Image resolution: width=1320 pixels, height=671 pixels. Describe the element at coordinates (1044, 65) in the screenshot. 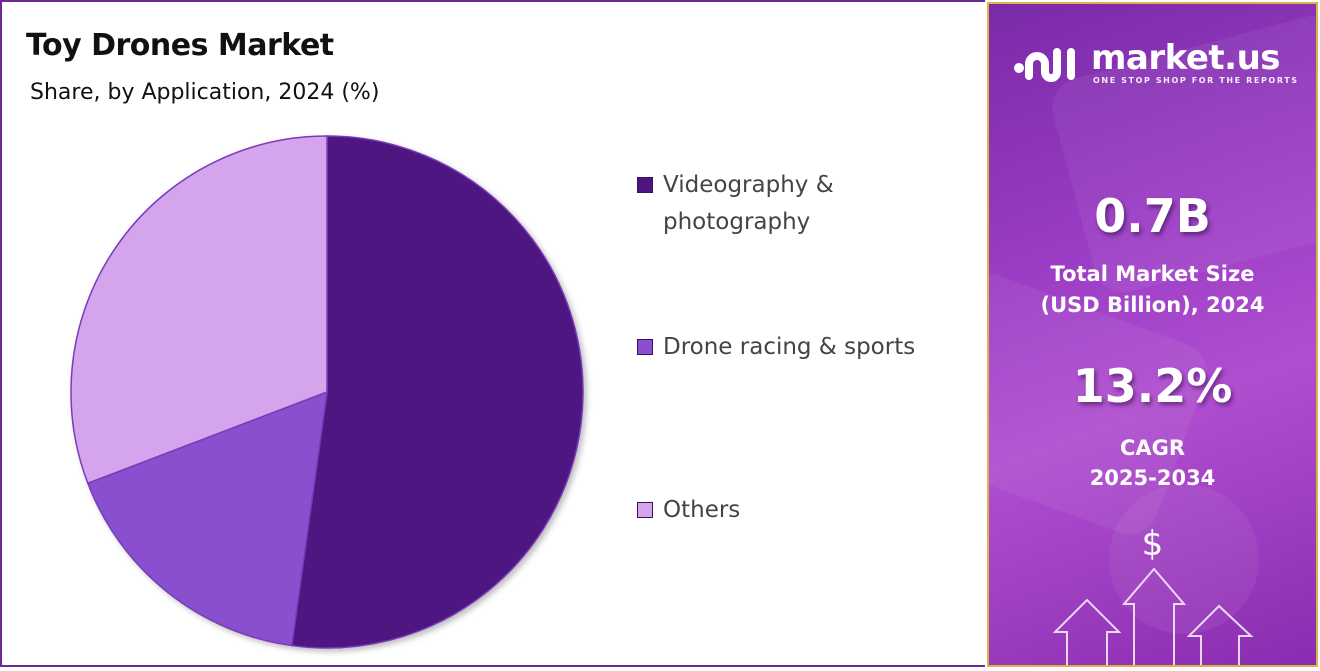

I see `logo-icon` at that location.